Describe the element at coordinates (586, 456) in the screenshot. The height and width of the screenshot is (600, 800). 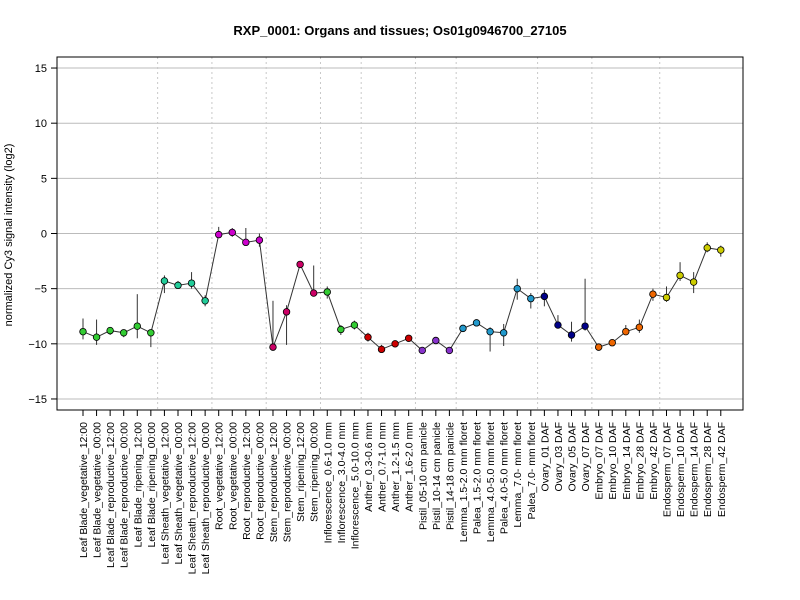
I see `x-tick-label: Ovary_07 DAF` at that location.